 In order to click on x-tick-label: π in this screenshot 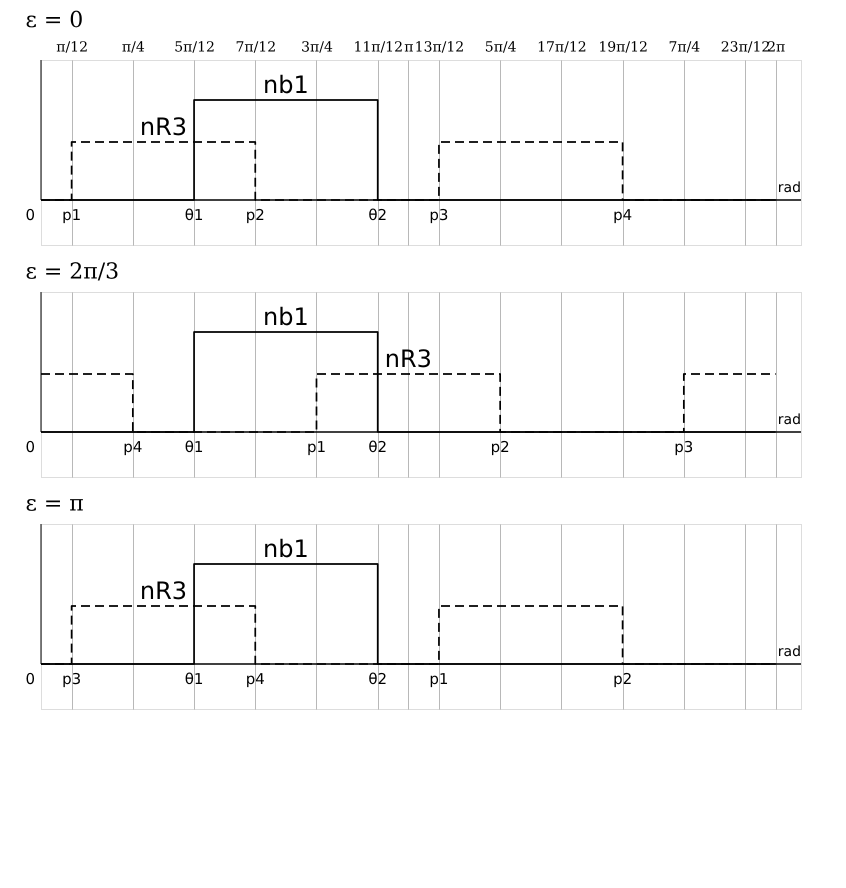, I will do `click(409, 48)`.